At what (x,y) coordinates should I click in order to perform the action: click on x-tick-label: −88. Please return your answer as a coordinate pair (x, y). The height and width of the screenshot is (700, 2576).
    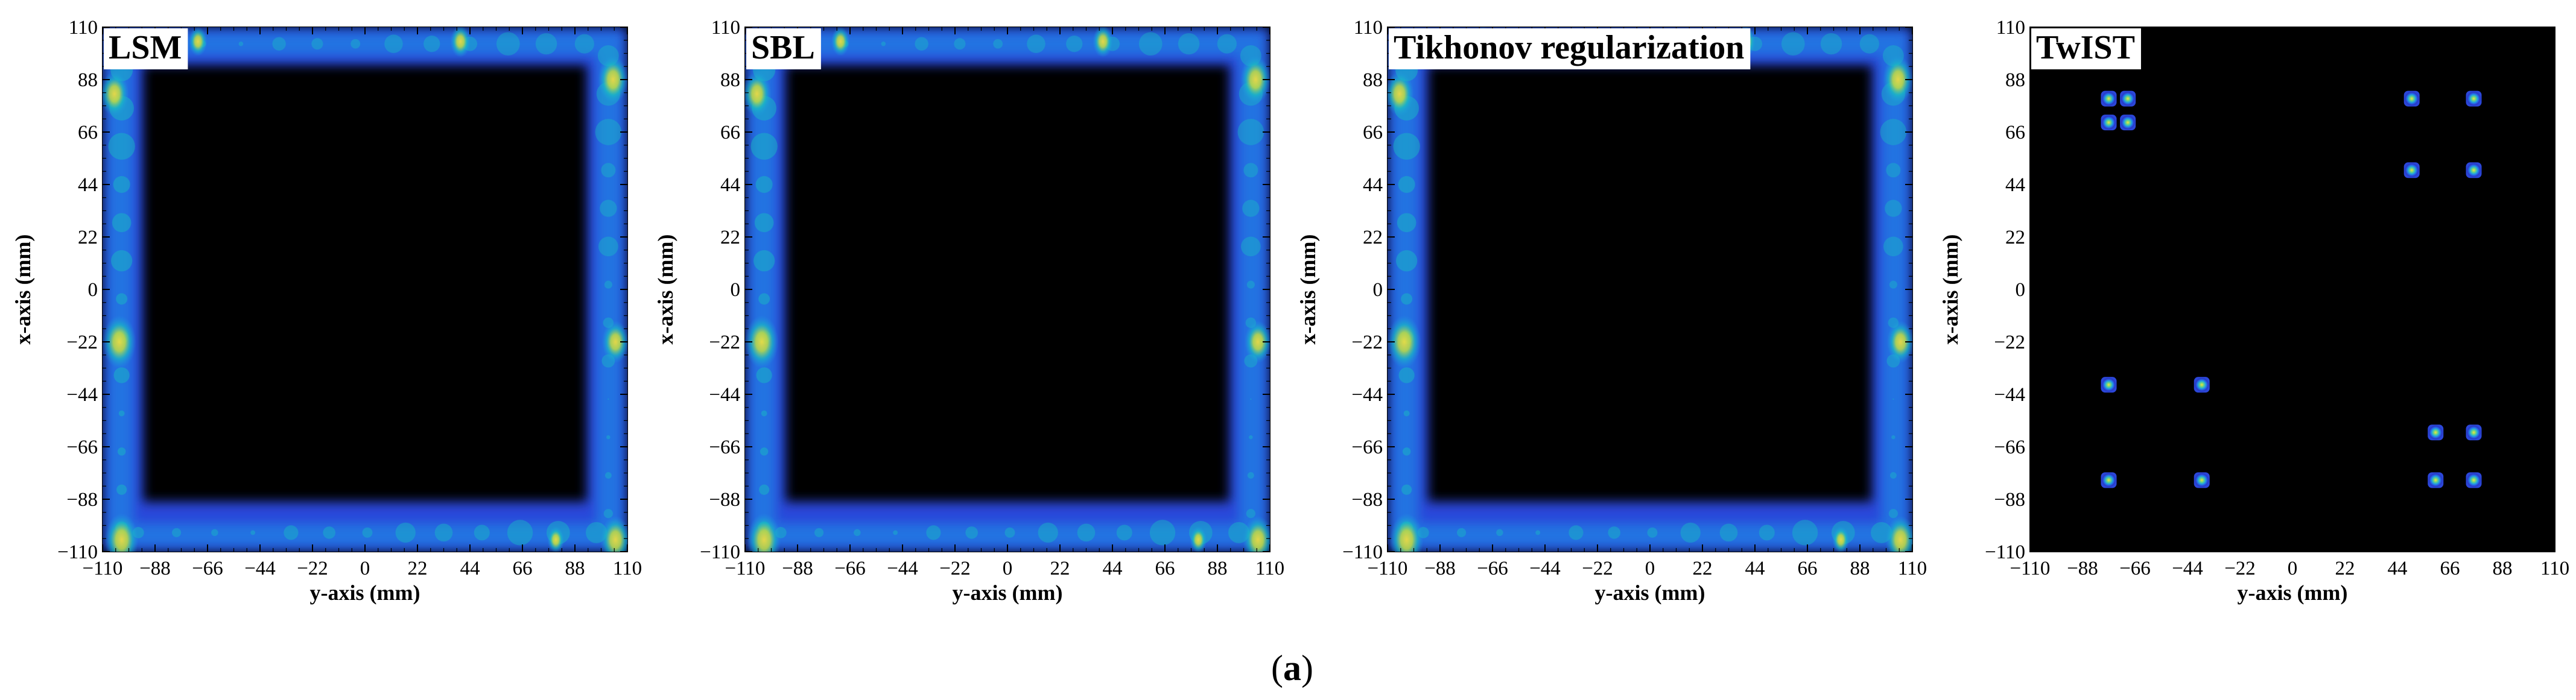
    Looking at the image, I should click on (2082, 568).